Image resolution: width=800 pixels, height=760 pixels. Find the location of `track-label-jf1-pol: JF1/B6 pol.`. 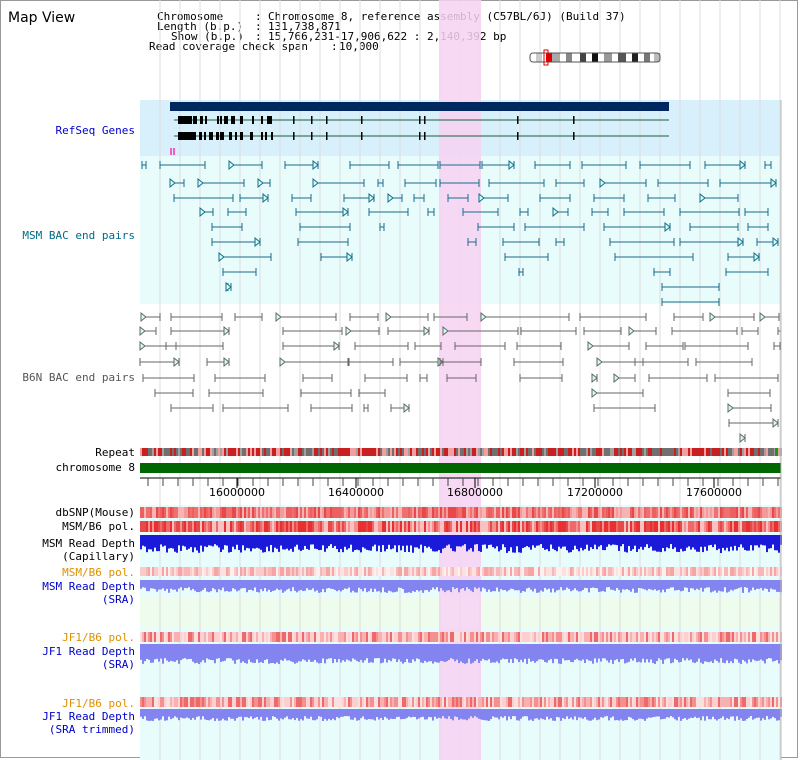

track-label-jf1-pol: JF1/B6 pol. is located at coordinates (98, 637).